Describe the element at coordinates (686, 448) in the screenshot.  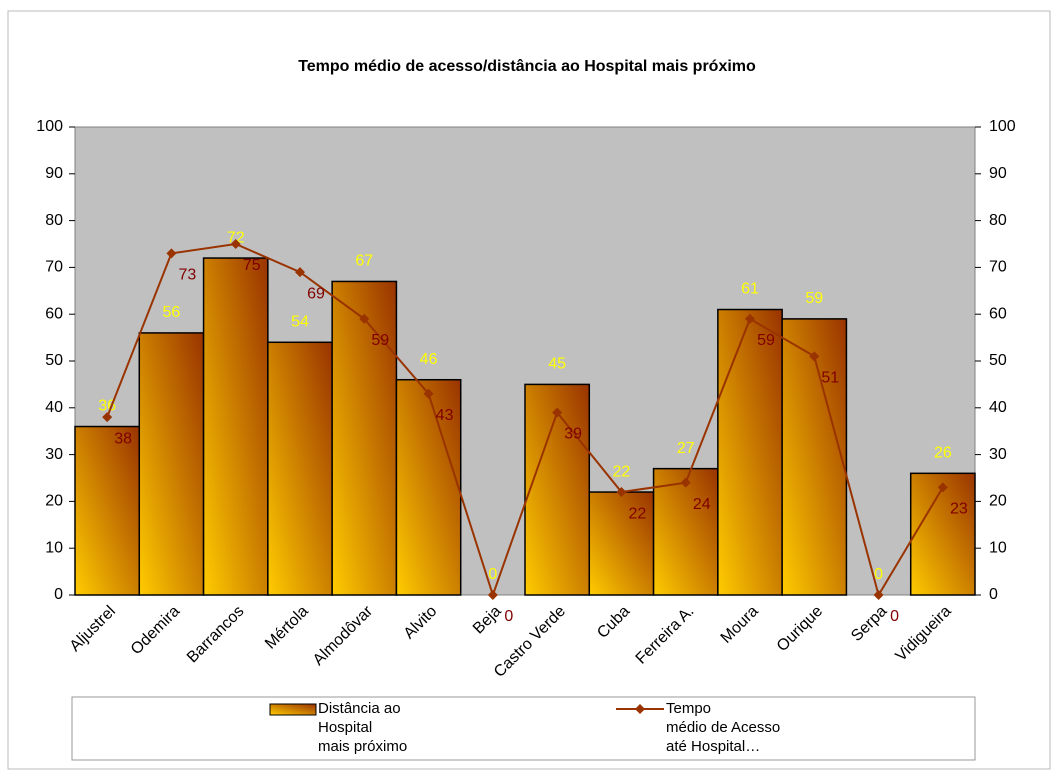
I see `bar-value-label: 27` at that location.